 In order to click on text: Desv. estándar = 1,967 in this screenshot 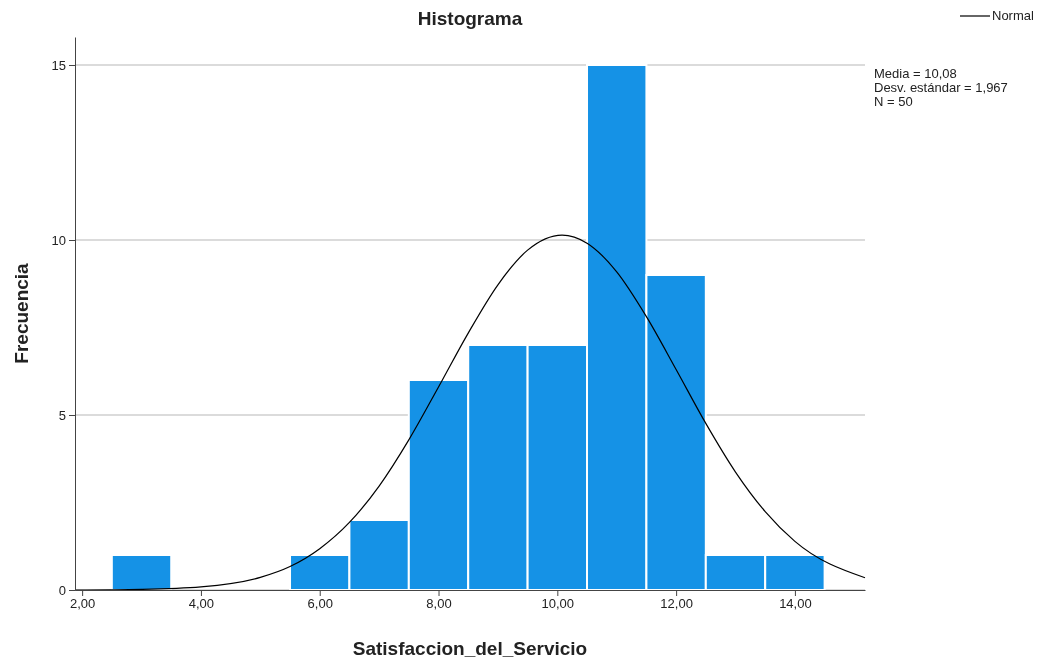, I will do `click(941, 87)`.